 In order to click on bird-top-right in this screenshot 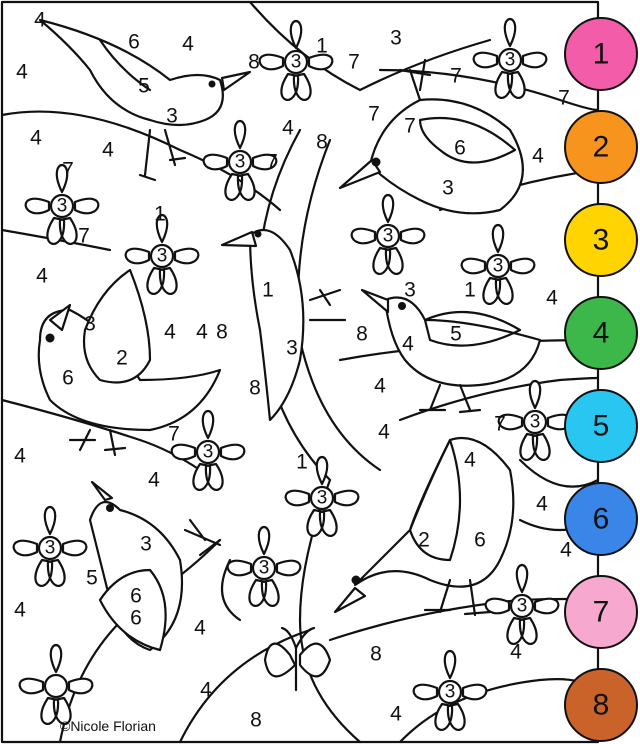, I will do `click(431, 136)`.